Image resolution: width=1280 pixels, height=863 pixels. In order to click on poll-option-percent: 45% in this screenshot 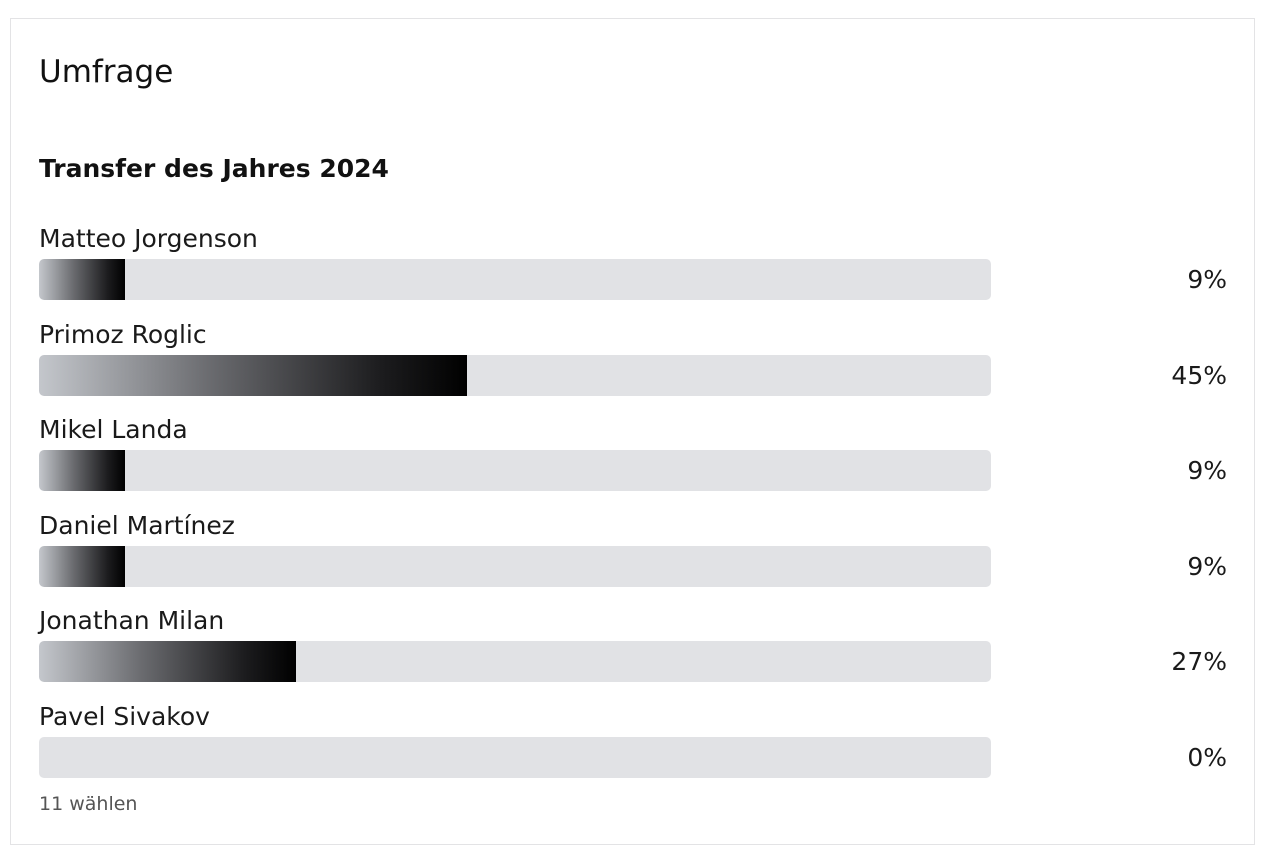, I will do `click(1199, 375)`.